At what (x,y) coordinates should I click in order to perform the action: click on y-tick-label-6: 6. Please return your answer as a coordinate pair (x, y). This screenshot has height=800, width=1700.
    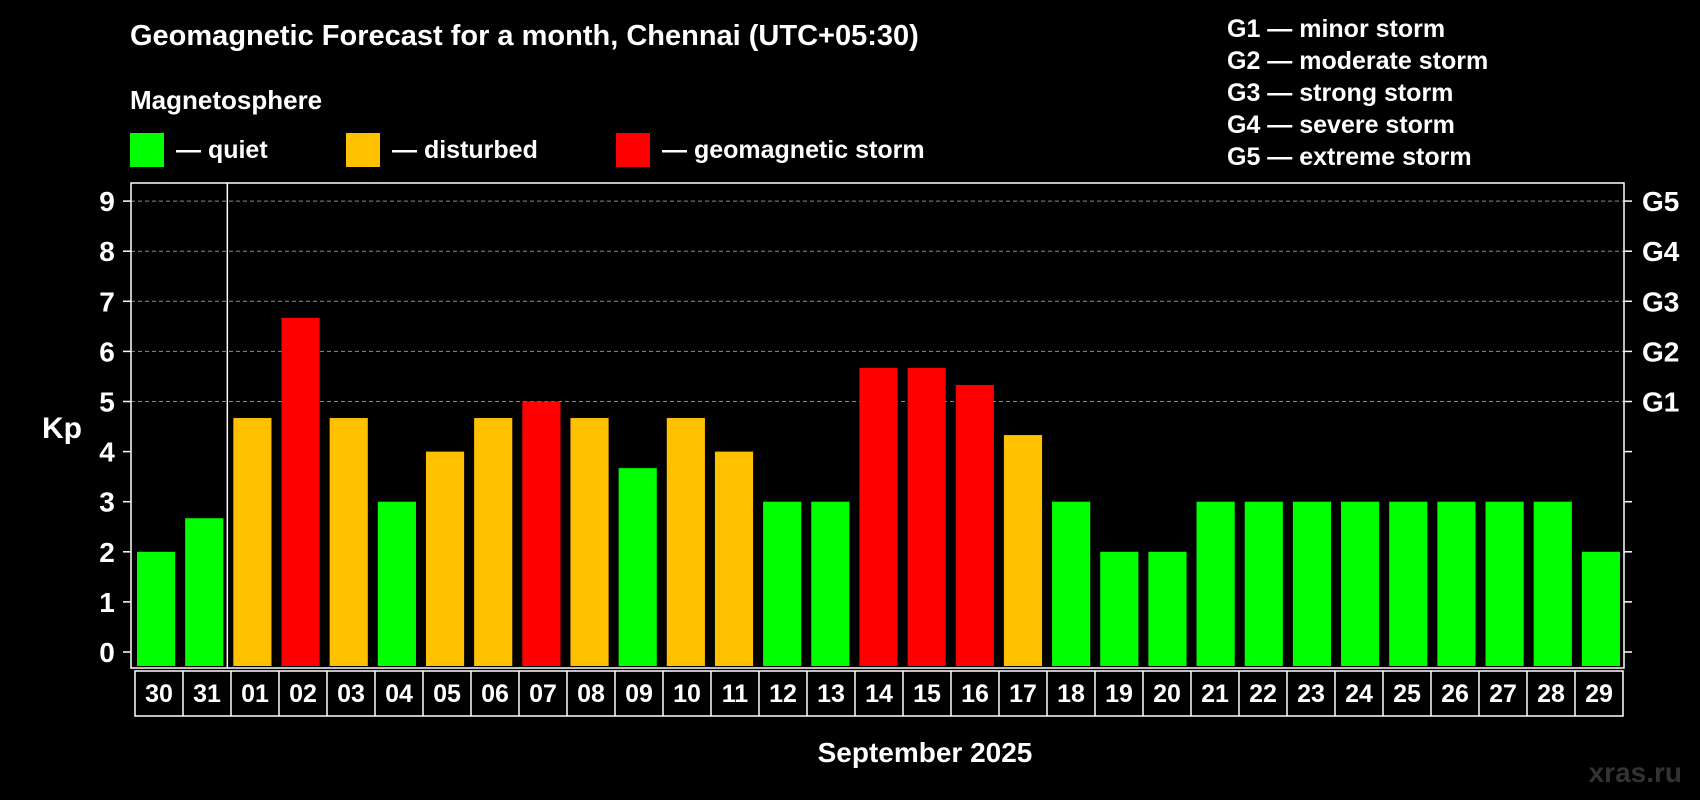
    Looking at the image, I should click on (107, 351).